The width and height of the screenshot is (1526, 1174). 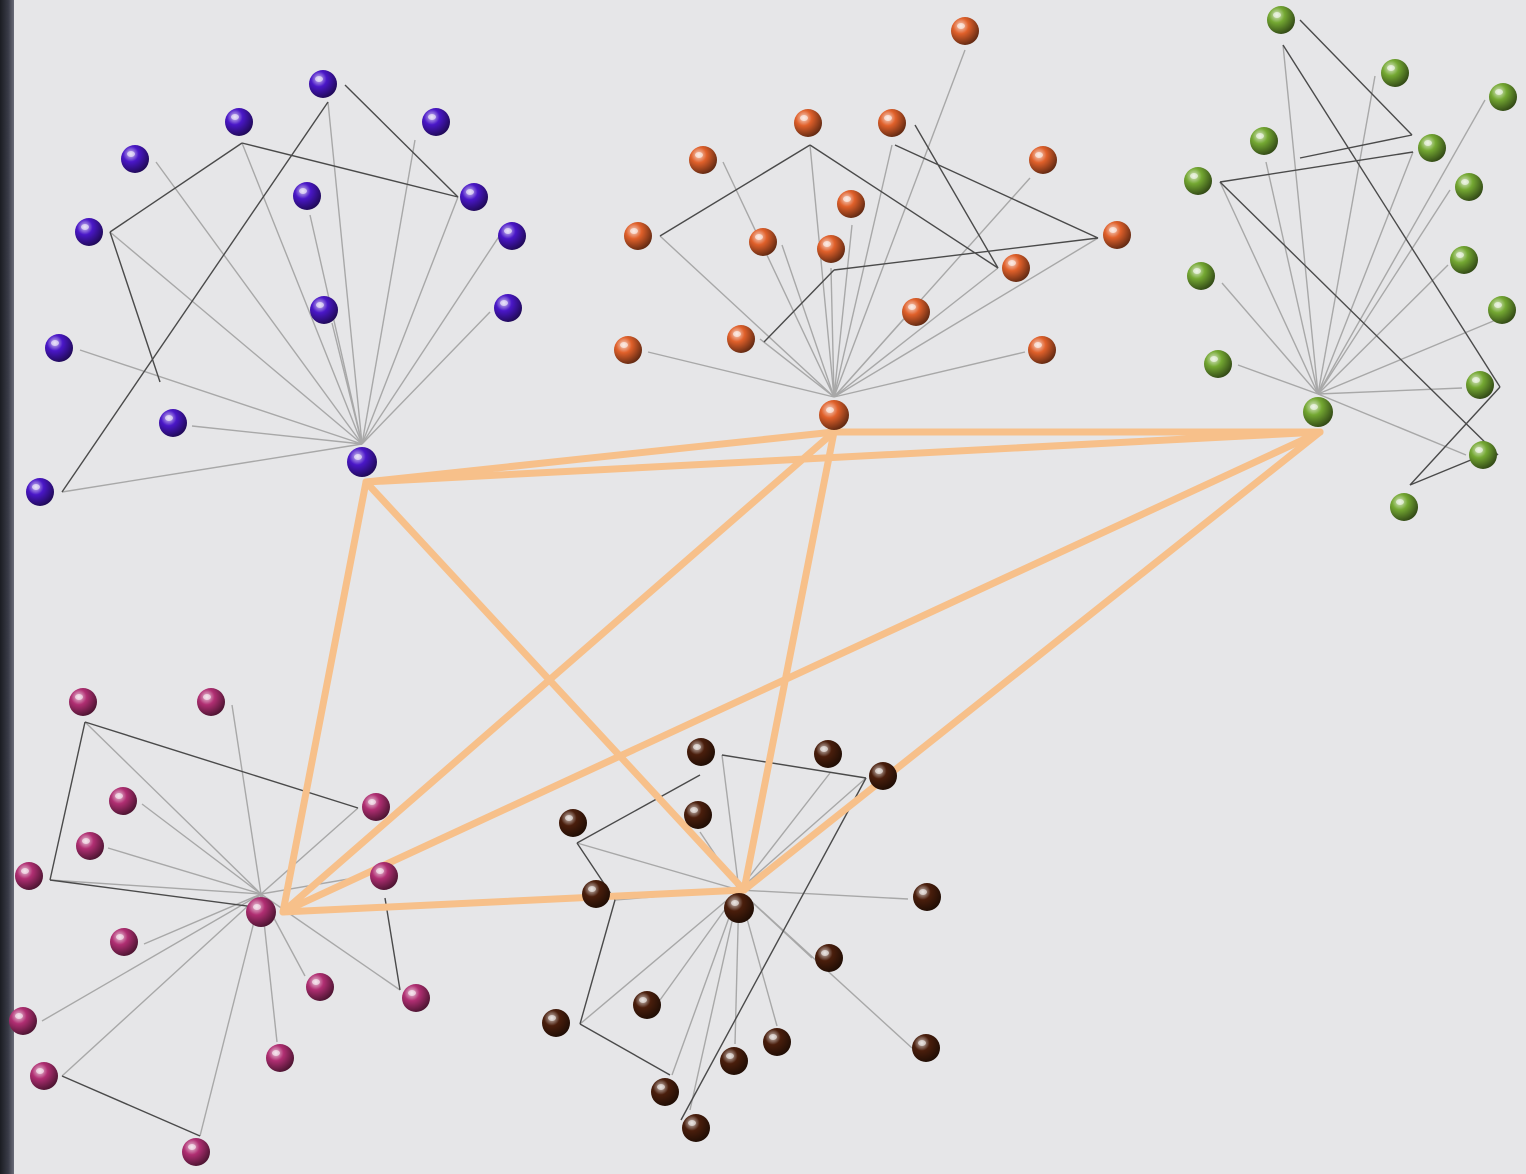 What do you see at coordinates (1318, 412) in the screenshot?
I see `green-hub-node` at bounding box center [1318, 412].